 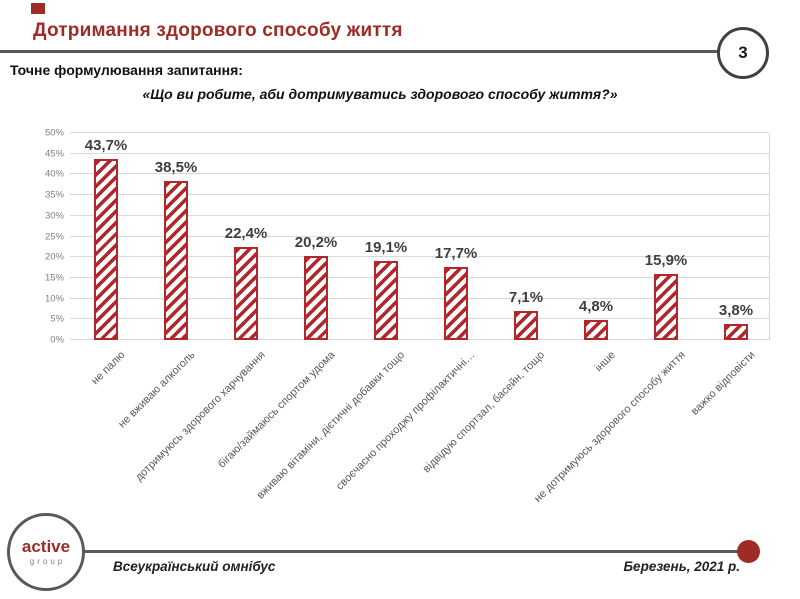 What do you see at coordinates (736, 311) in the screenshot?
I see `bar-value-label: 3,8%` at bounding box center [736, 311].